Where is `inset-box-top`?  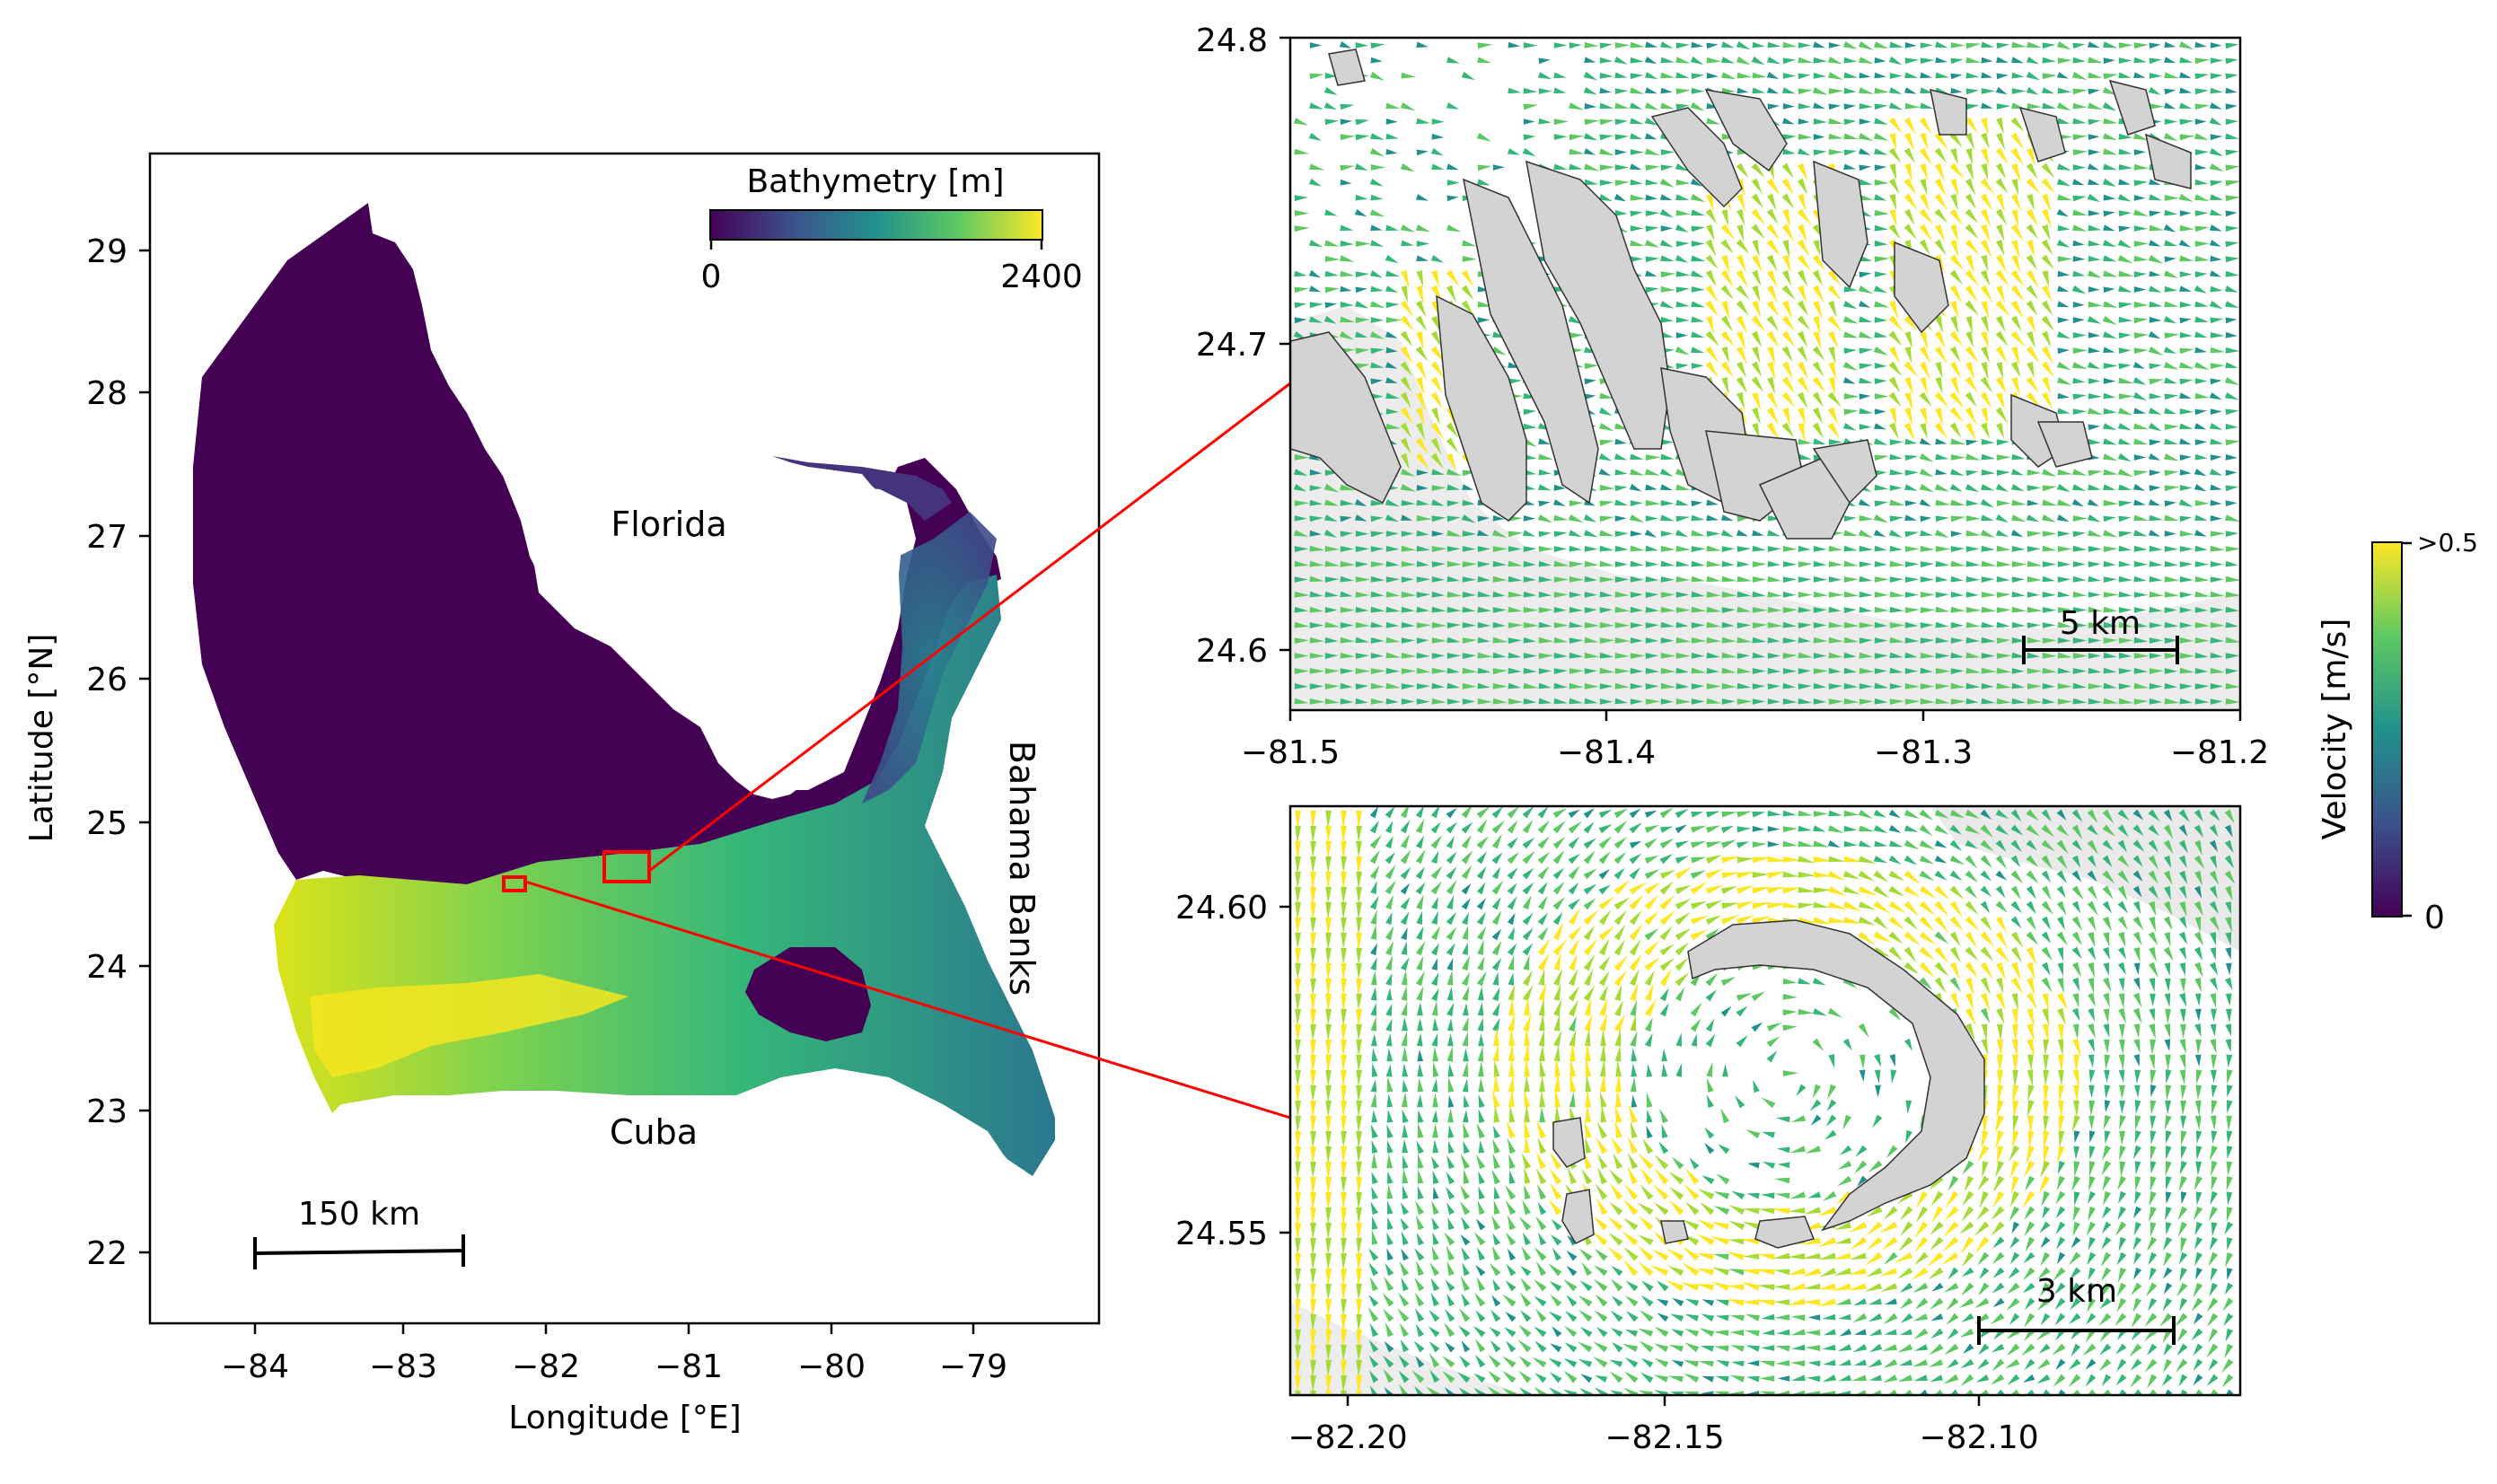 inset-box-top is located at coordinates (626, 866).